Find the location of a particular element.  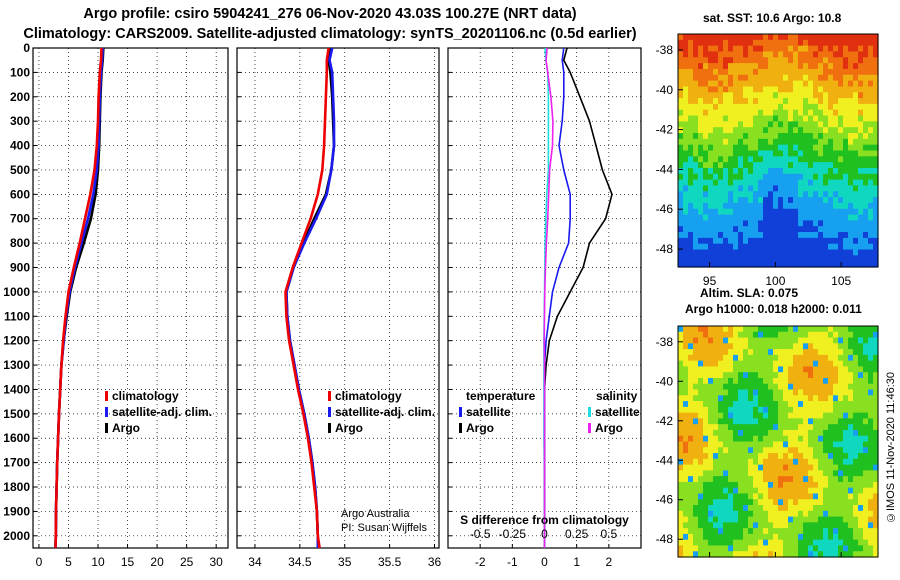

lon-tick-label: 100 is located at coordinates (775, 281).